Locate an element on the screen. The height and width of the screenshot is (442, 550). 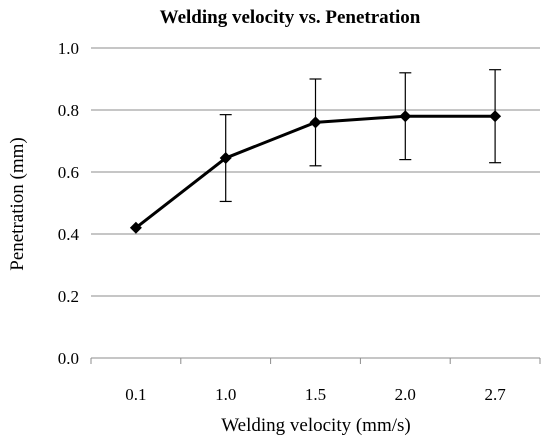
y-tick-label: 0.8 is located at coordinates (68, 110).